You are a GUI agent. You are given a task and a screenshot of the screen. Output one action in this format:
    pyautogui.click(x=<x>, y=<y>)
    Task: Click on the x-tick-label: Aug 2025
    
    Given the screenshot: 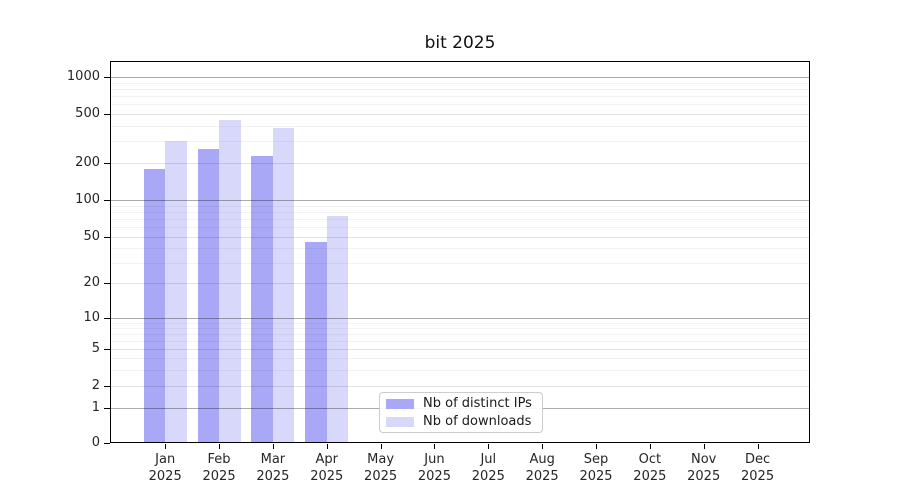 What is the action you would take?
    pyautogui.click(x=542, y=468)
    